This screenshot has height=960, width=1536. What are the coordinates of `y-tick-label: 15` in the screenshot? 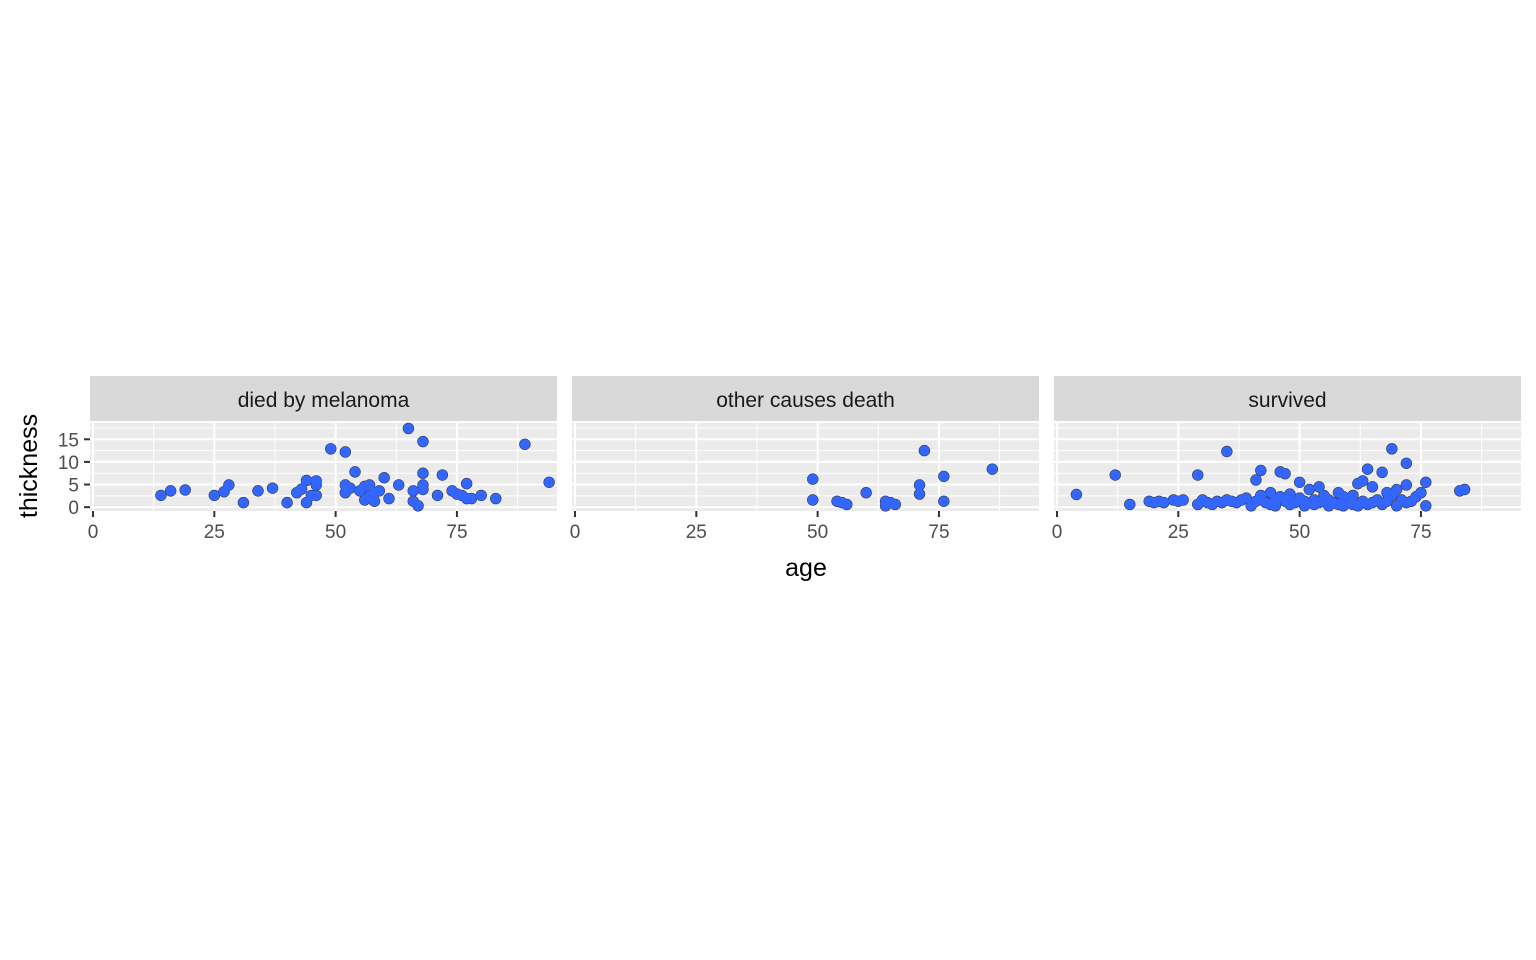 It's located at (68, 440).